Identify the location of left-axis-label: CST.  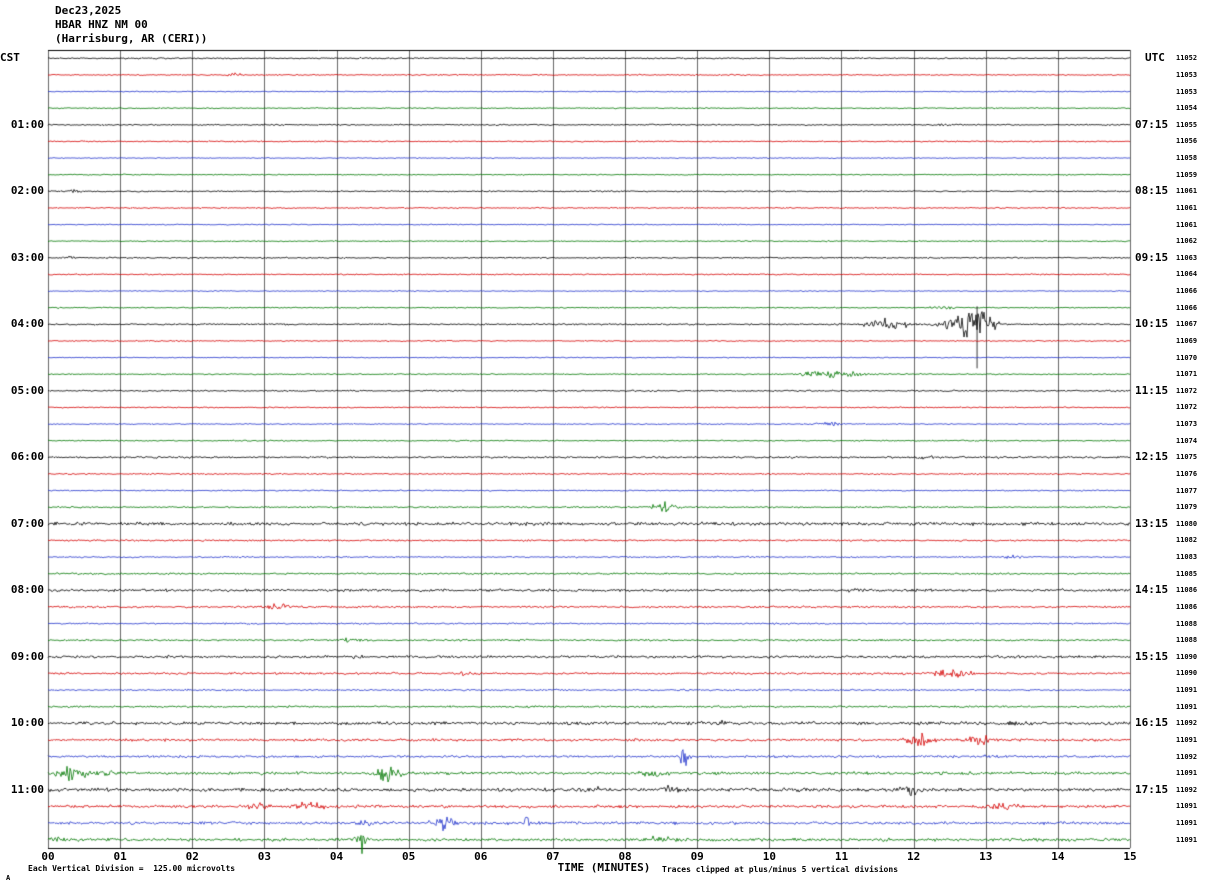
(10, 57).